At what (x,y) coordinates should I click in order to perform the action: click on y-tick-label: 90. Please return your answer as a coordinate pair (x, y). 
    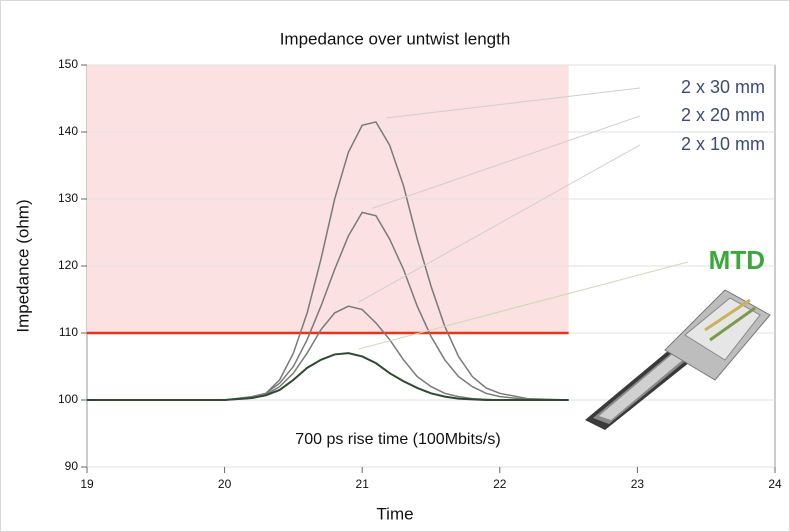
    Looking at the image, I should click on (72, 466).